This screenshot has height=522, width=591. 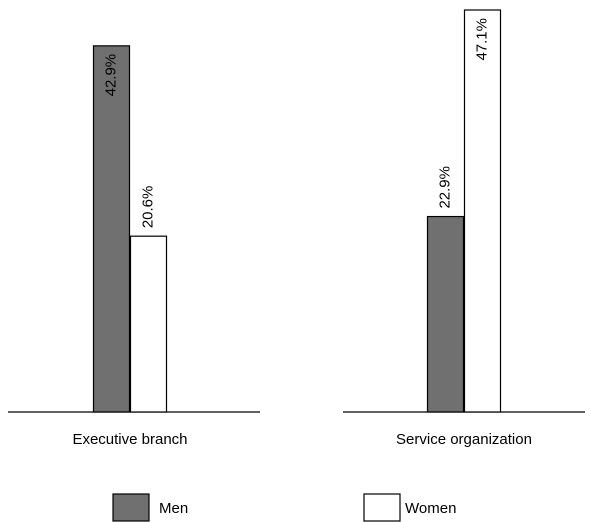 I want to click on data-label-executive-branch-men: 42.9%, so click(x=110, y=75).